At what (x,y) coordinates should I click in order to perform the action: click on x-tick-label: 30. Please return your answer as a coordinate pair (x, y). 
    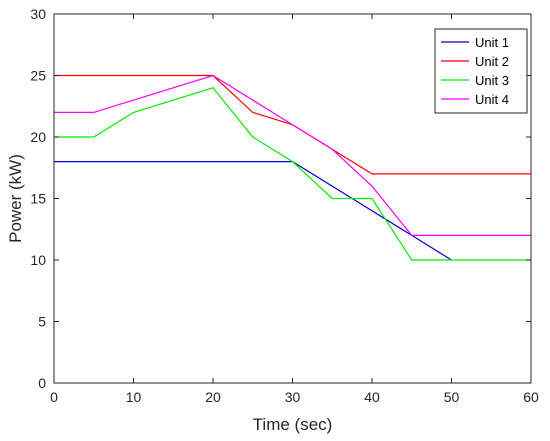
    Looking at the image, I should click on (293, 397).